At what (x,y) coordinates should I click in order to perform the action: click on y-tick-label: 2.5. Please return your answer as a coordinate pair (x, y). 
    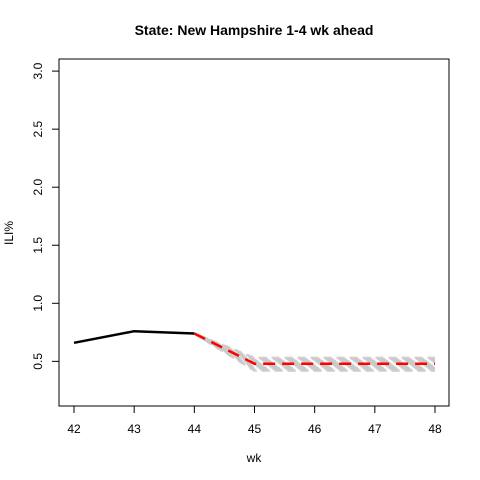
    Looking at the image, I should click on (38, 128).